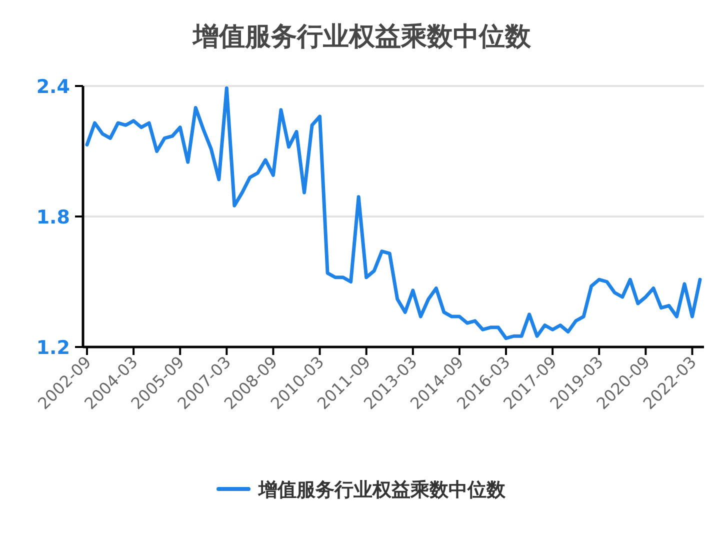 This screenshot has height=540, width=724. What do you see at coordinates (53, 217) in the screenshot?
I see `y-tick-label: 1.8` at bounding box center [53, 217].